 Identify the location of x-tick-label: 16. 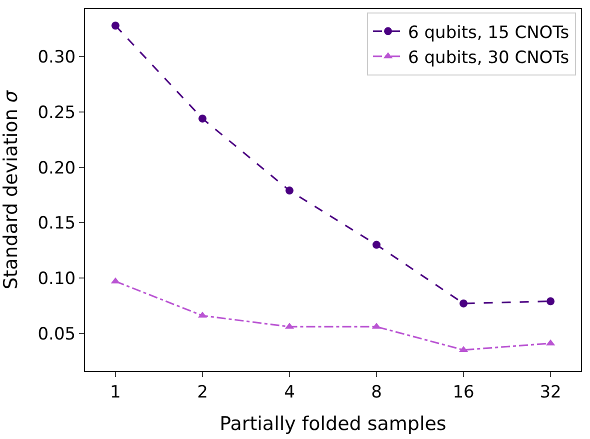
(463, 392).